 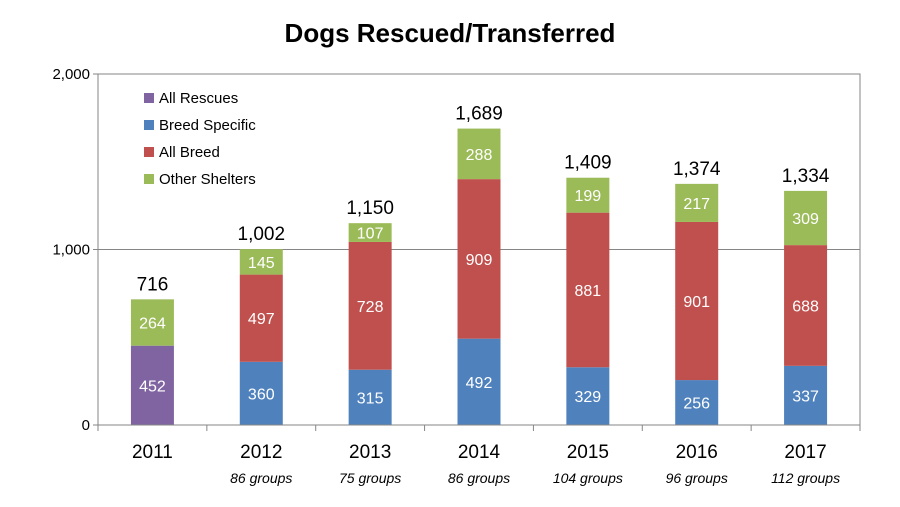 I want to click on segment-value-label: 217, so click(x=696, y=204).